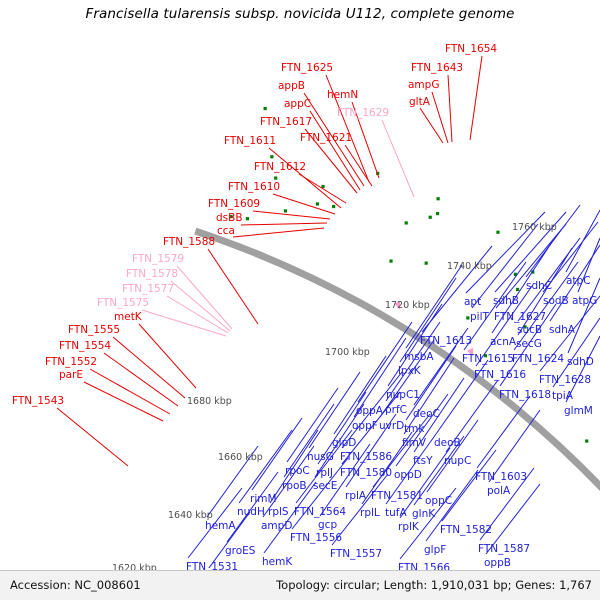 Image resolution: width=600 pixels, height=600 pixels. What do you see at coordinates (226, 231) in the screenshot?
I see `gene-label: cca` at bounding box center [226, 231].